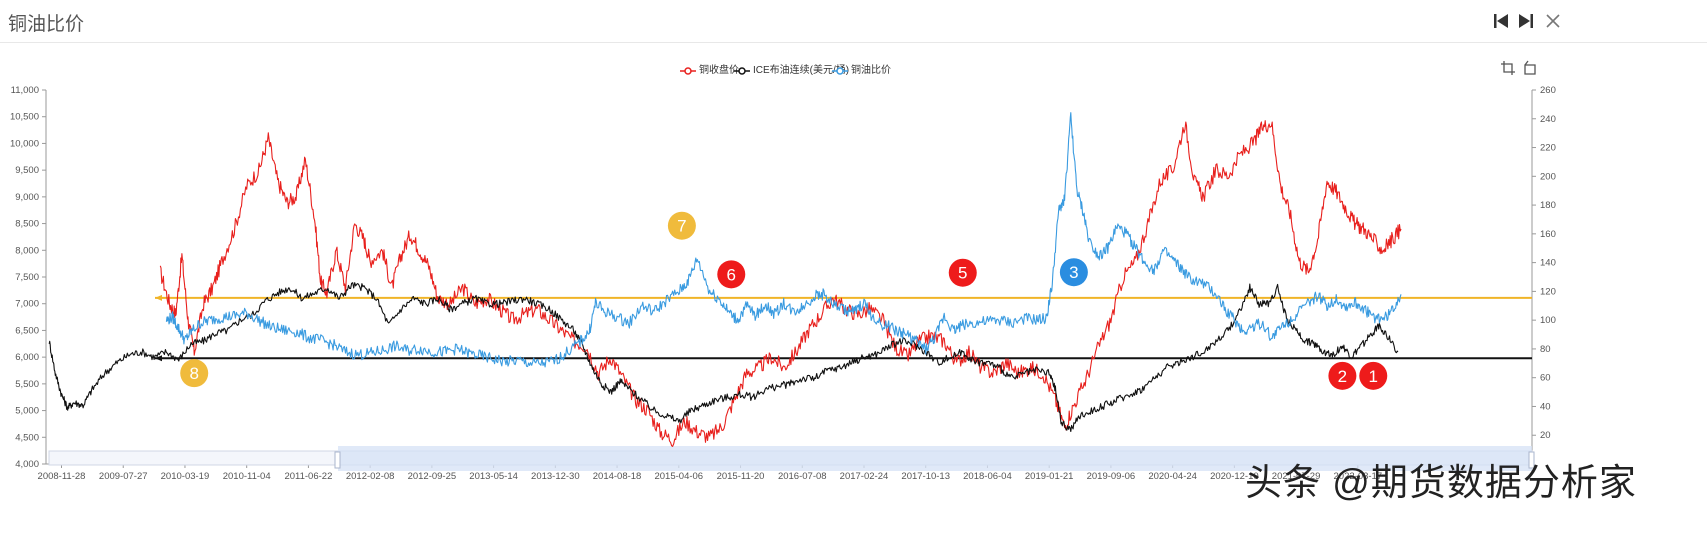 Image resolution: width=1707 pixels, height=557 pixels. Describe the element at coordinates (27, 170) in the screenshot. I see `y-left-tick-label: 9,500` at that location.